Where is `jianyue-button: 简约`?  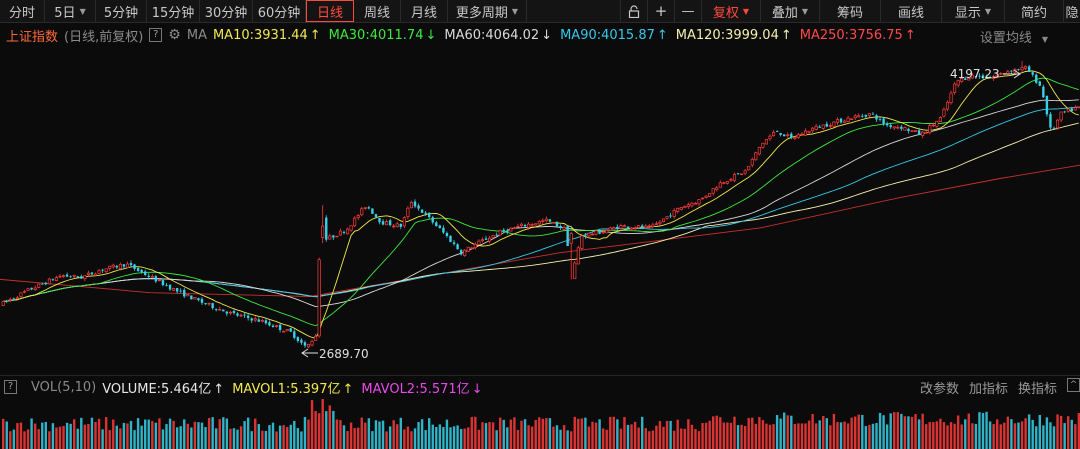
jianyue-button: 简约 is located at coordinates (1034, 11).